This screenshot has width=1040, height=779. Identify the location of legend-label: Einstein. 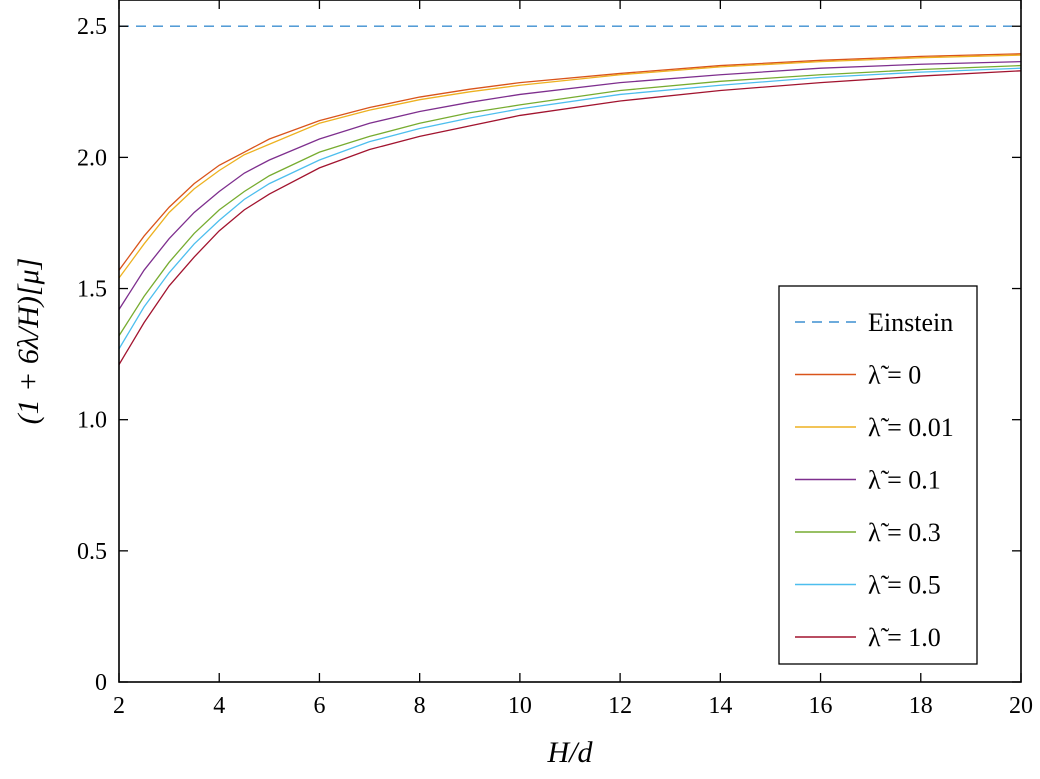
(910, 322).